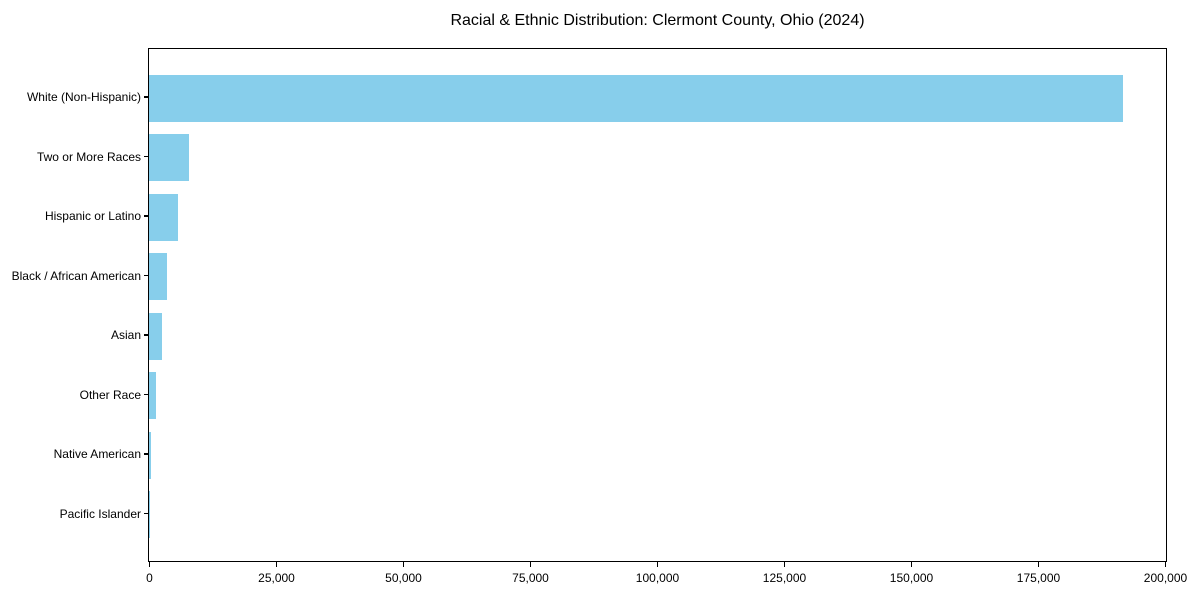 The height and width of the screenshot is (600, 1200). I want to click on y-tick-label: Hispanic or Latino, so click(92, 216).